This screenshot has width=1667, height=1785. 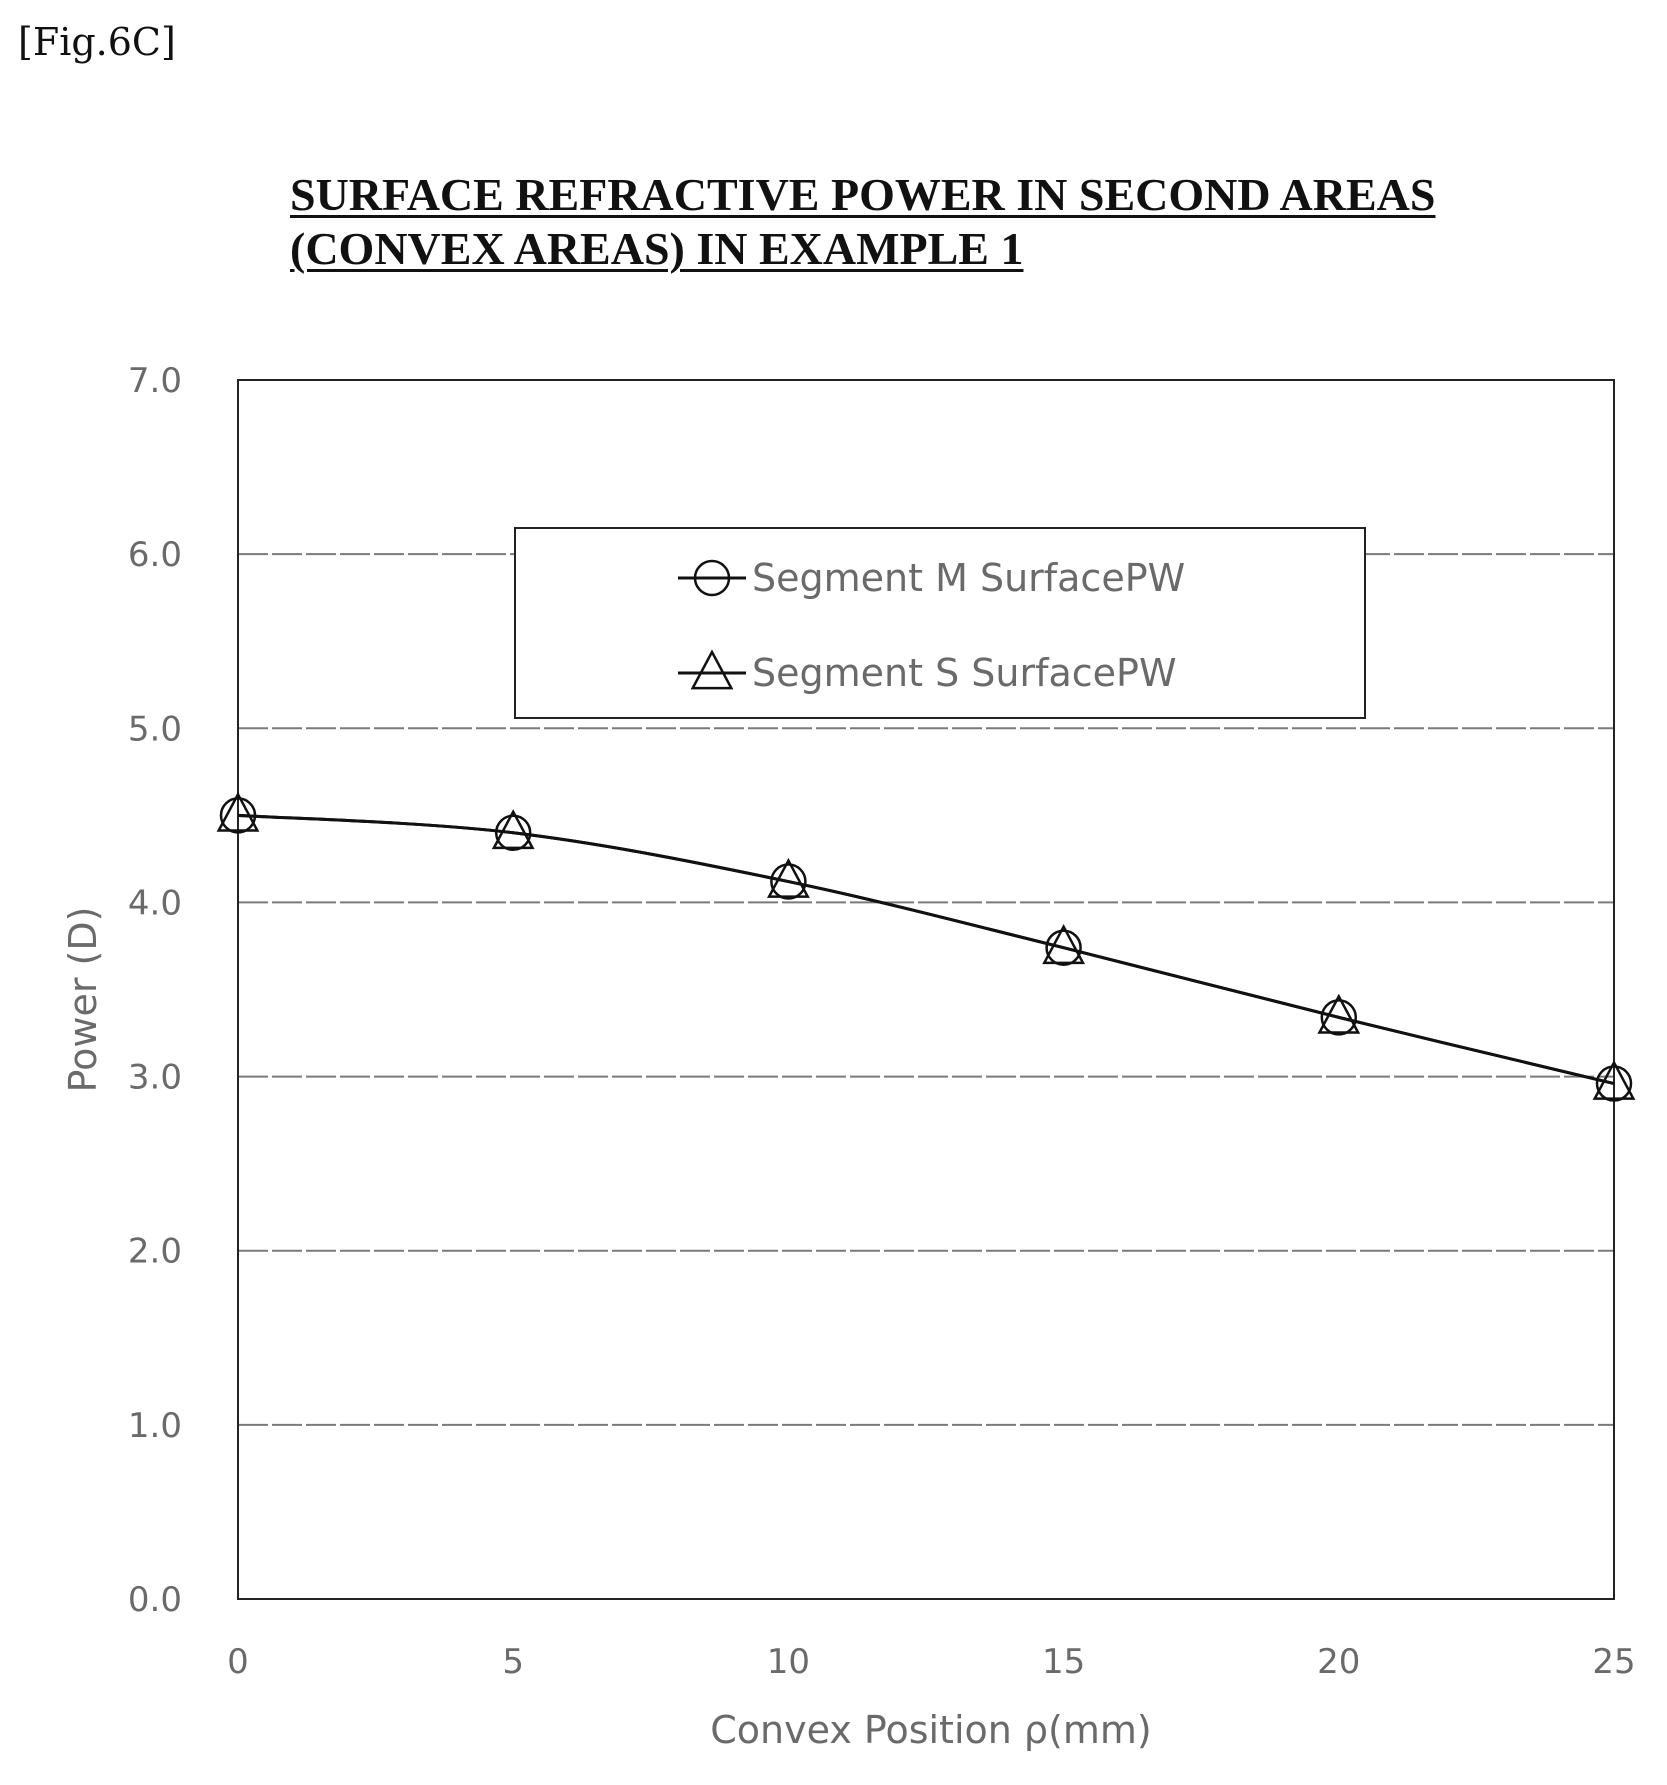 I want to click on y-tick-label: 7.0, so click(x=155, y=381).